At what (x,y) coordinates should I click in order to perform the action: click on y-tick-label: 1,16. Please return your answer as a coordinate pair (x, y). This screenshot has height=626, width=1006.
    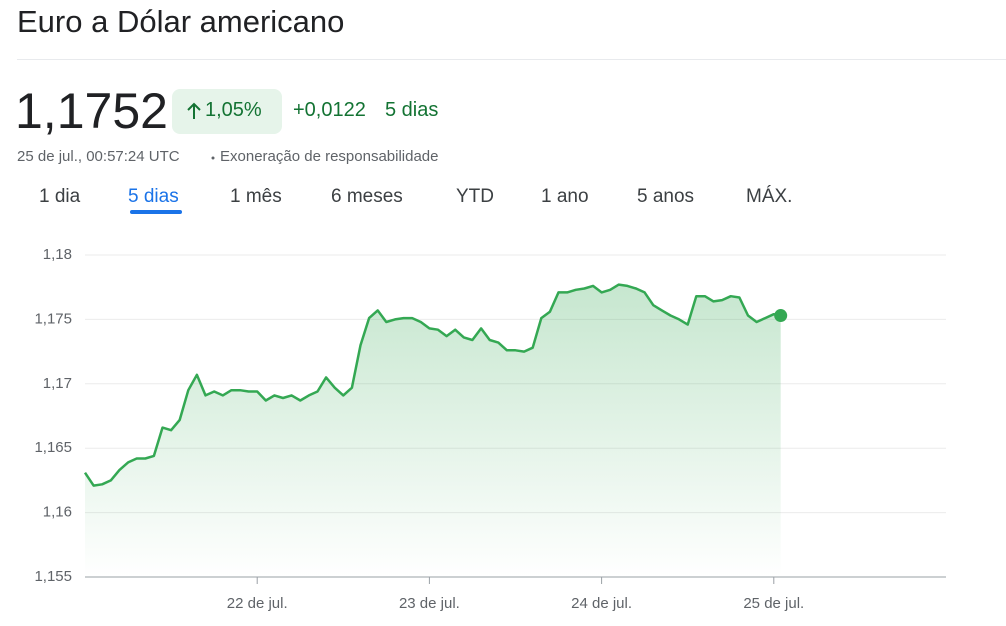
    Looking at the image, I should click on (57, 512).